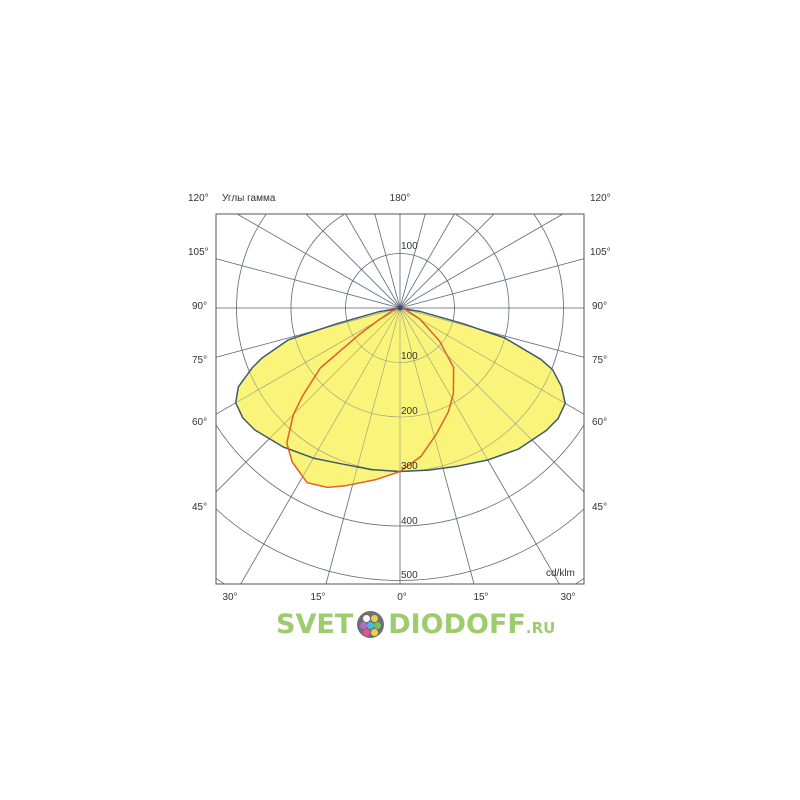 Image resolution: width=800 pixels, height=800 pixels. Describe the element at coordinates (409, 246) in the screenshot. I see `radial-label-upper-100: 100` at that location.